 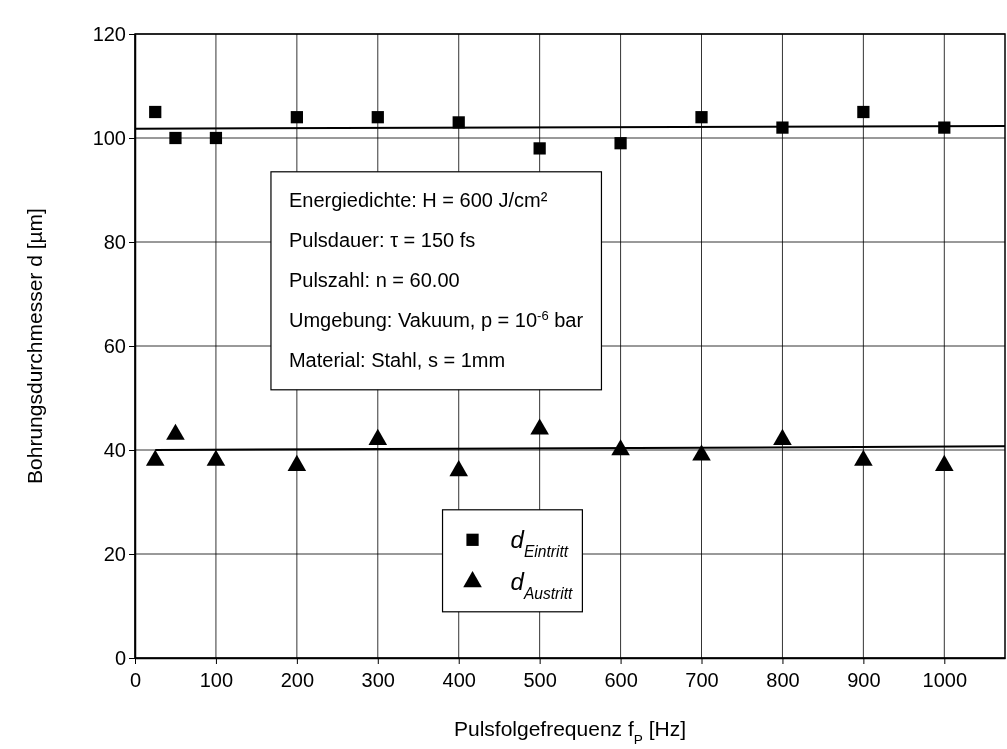 I want to click on y-tick-label: 80, so click(x=114, y=241).